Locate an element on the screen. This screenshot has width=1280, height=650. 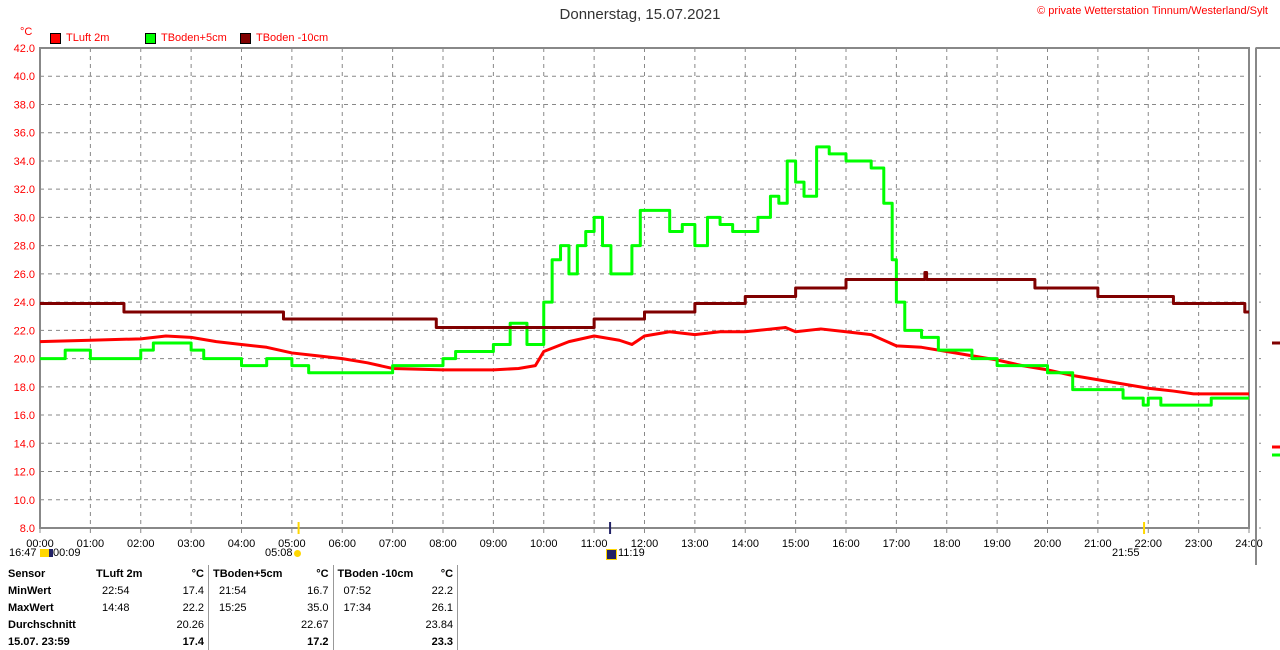
legend-tluft: TLuft 2m is located at coordinates (79, 38).